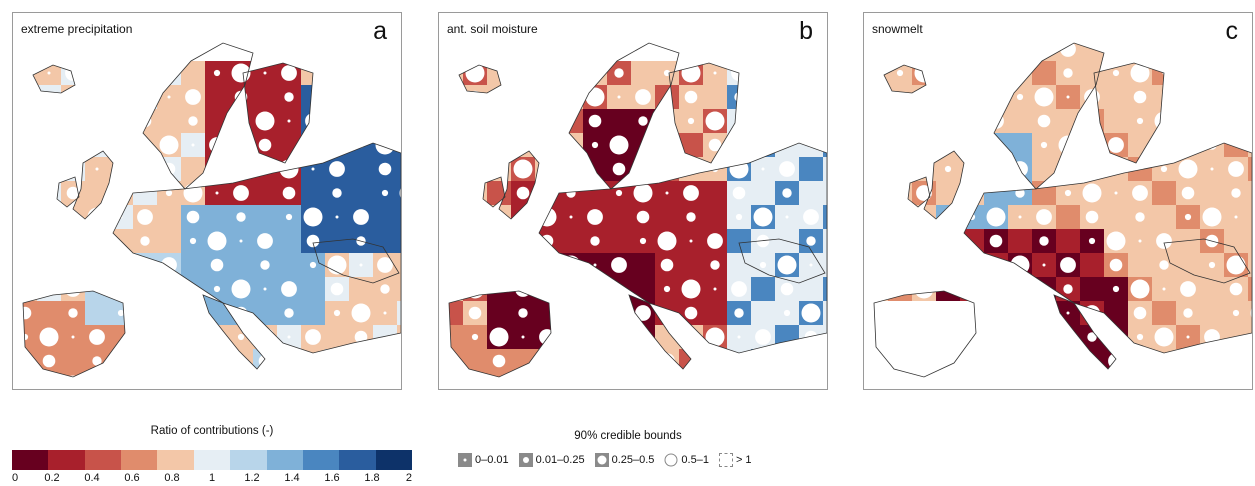 The height and width of the screenshot is (486, 1255). Describe the element at coordinates (92, 478) in the screenshot. I see `colorbar-tick-label: 0.4` at that location.